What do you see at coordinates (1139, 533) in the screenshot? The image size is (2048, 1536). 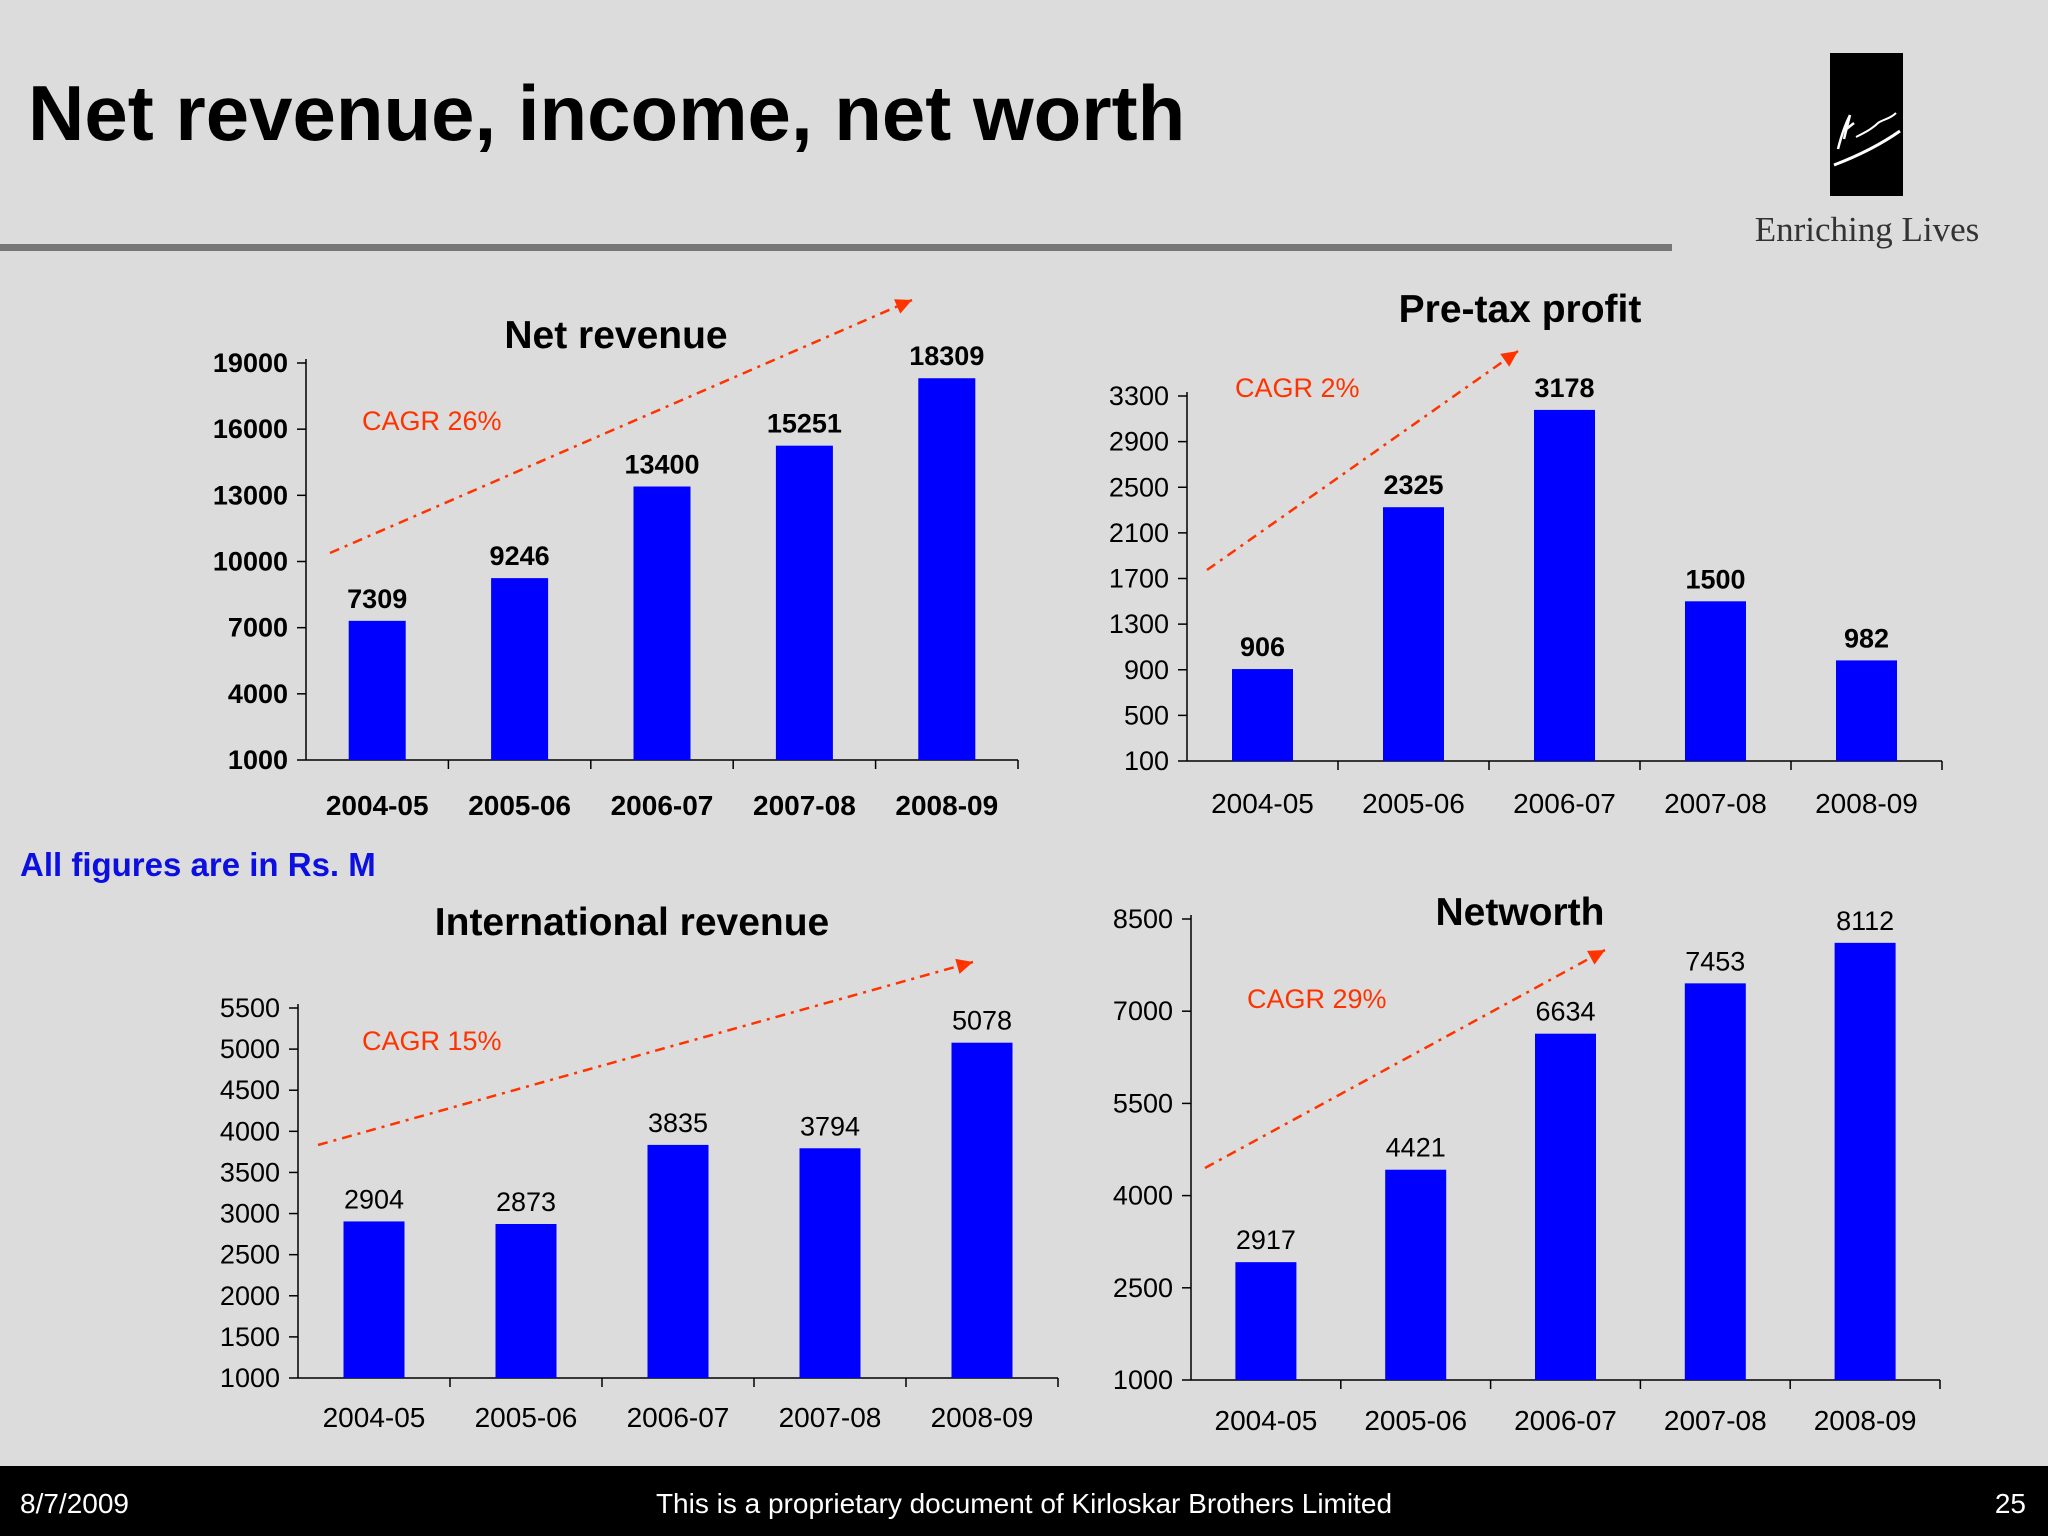 I see `y-tick-label: 2100` at bounding box center [1139, 533].